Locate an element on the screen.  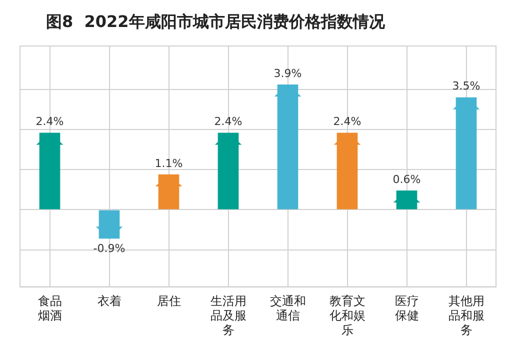
x-tick-label: 生活用品及服务 is located at coordinates (228, 315).